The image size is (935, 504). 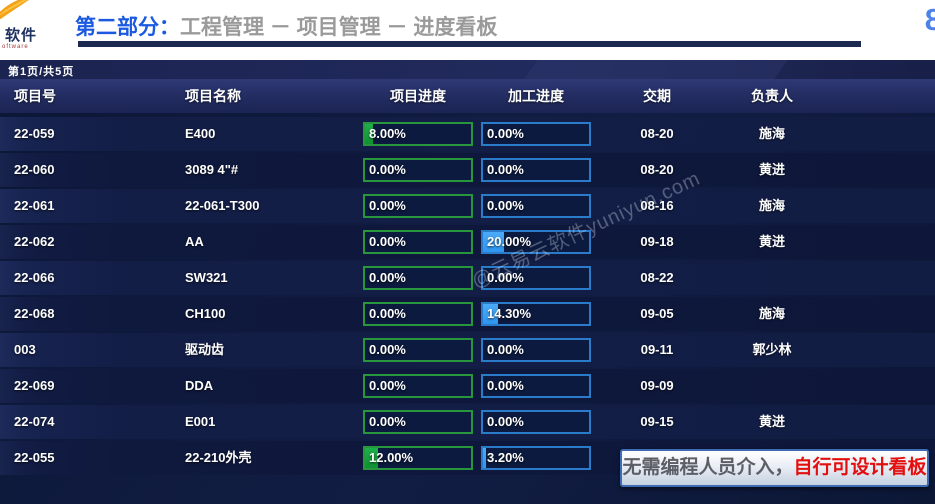 I want to click on table-row: 22-066 SW321 0.00% 0.00% 08-22, so click(x=467, y=278).